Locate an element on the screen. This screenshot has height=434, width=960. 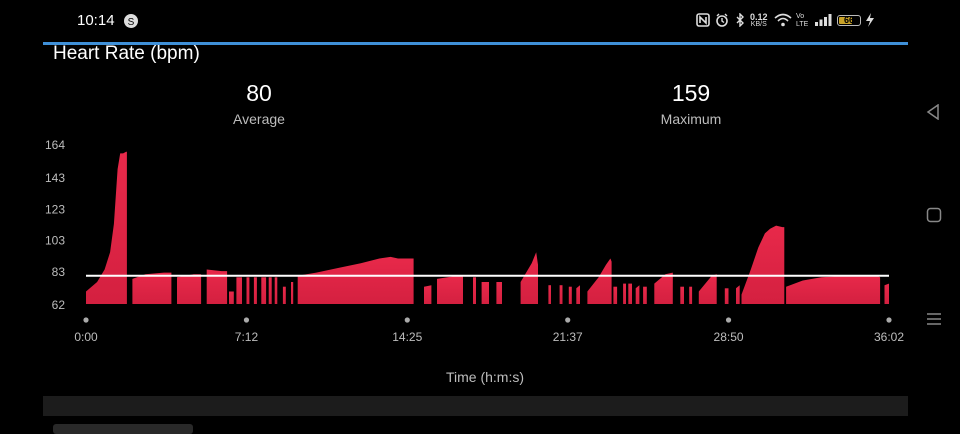
battery-percent: 66 is located at coordinates (848, 20).